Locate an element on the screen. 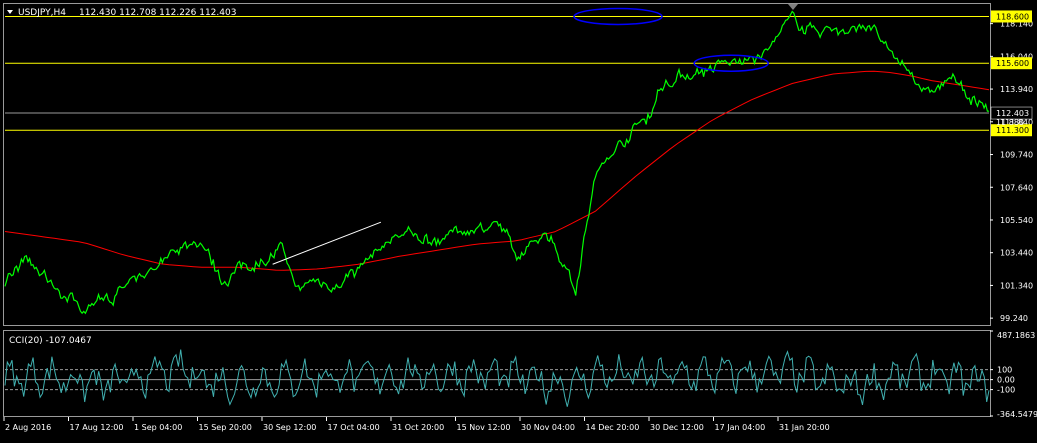  x-tick-label: 17 Oct 04:00 is located at coordinates (354, 427).